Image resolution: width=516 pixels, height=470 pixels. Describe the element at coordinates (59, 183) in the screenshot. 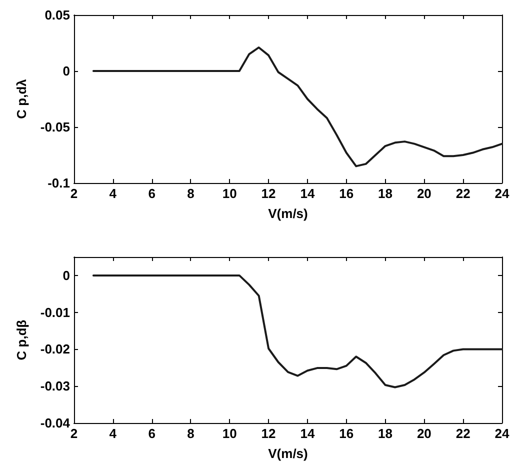

I see `y-tick-label: -0.1` at that location.